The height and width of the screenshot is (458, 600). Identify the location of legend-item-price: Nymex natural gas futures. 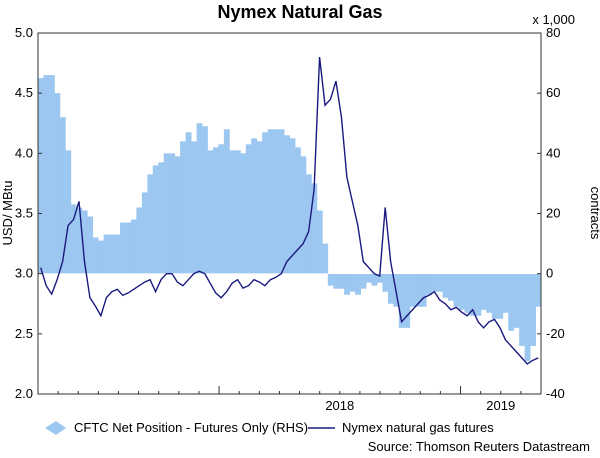
(401, 427).